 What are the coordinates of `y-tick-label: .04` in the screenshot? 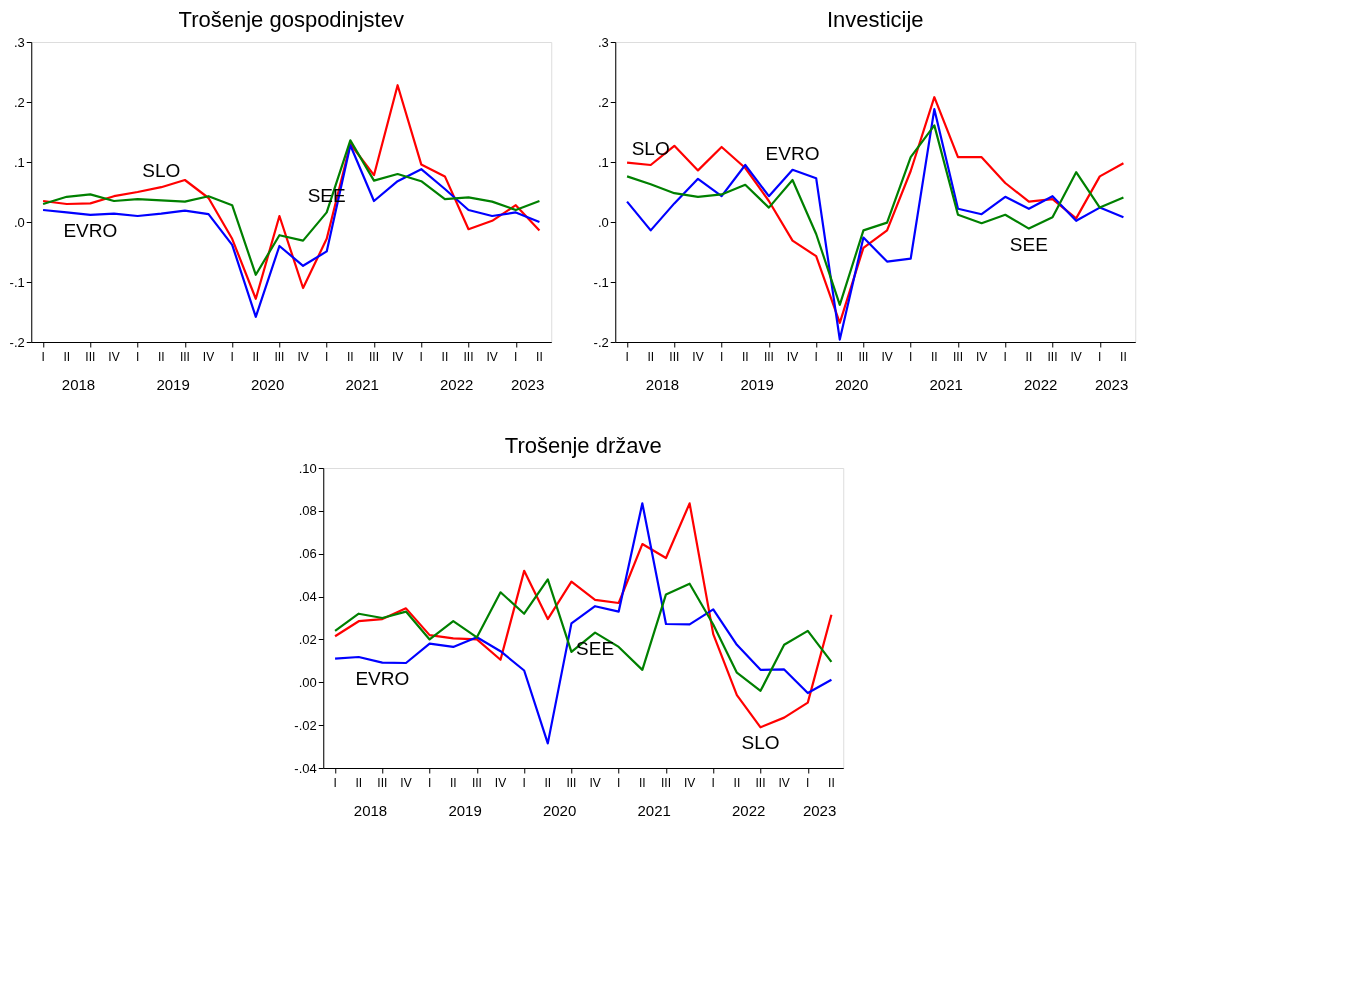 It's located at (307, 597).